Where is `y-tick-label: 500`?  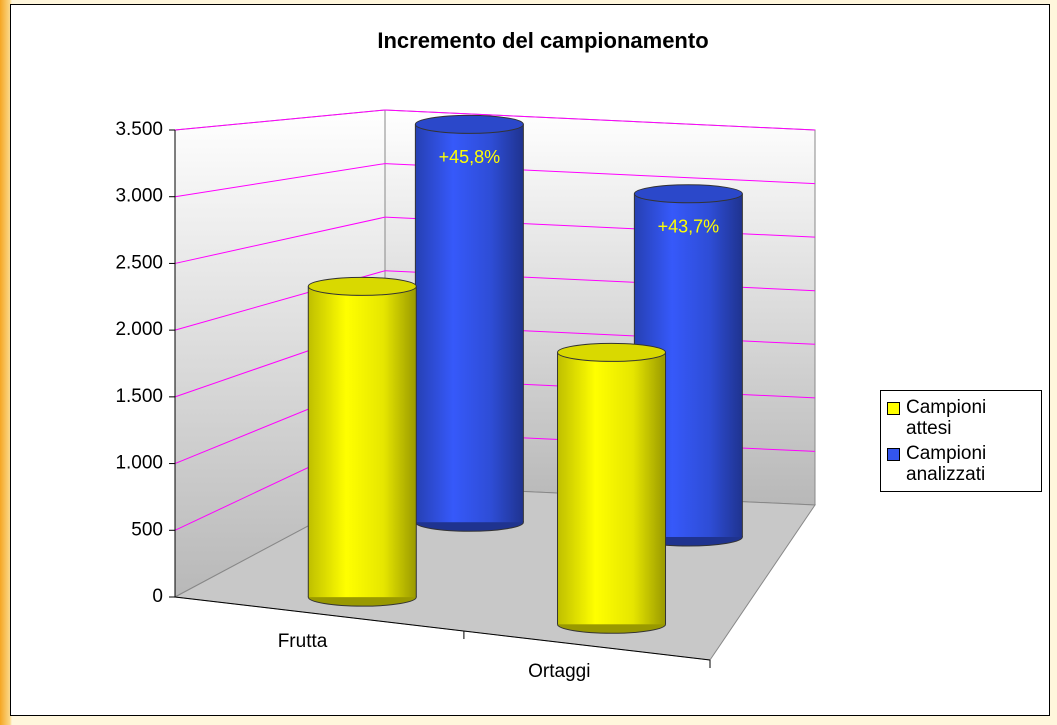 y-tick-label: 500 is located at coordinates (147, 529).